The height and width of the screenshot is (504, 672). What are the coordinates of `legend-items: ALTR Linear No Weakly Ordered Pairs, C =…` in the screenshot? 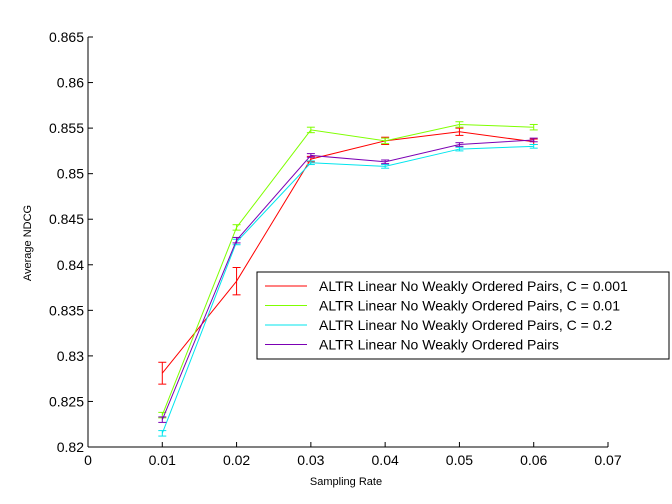 It's located at (446, 315).